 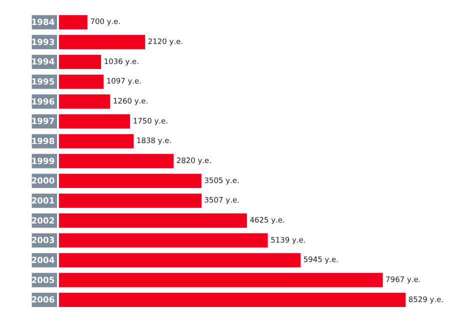 I want to click on y-tick-label: 2006, so click(x=43, y=299).